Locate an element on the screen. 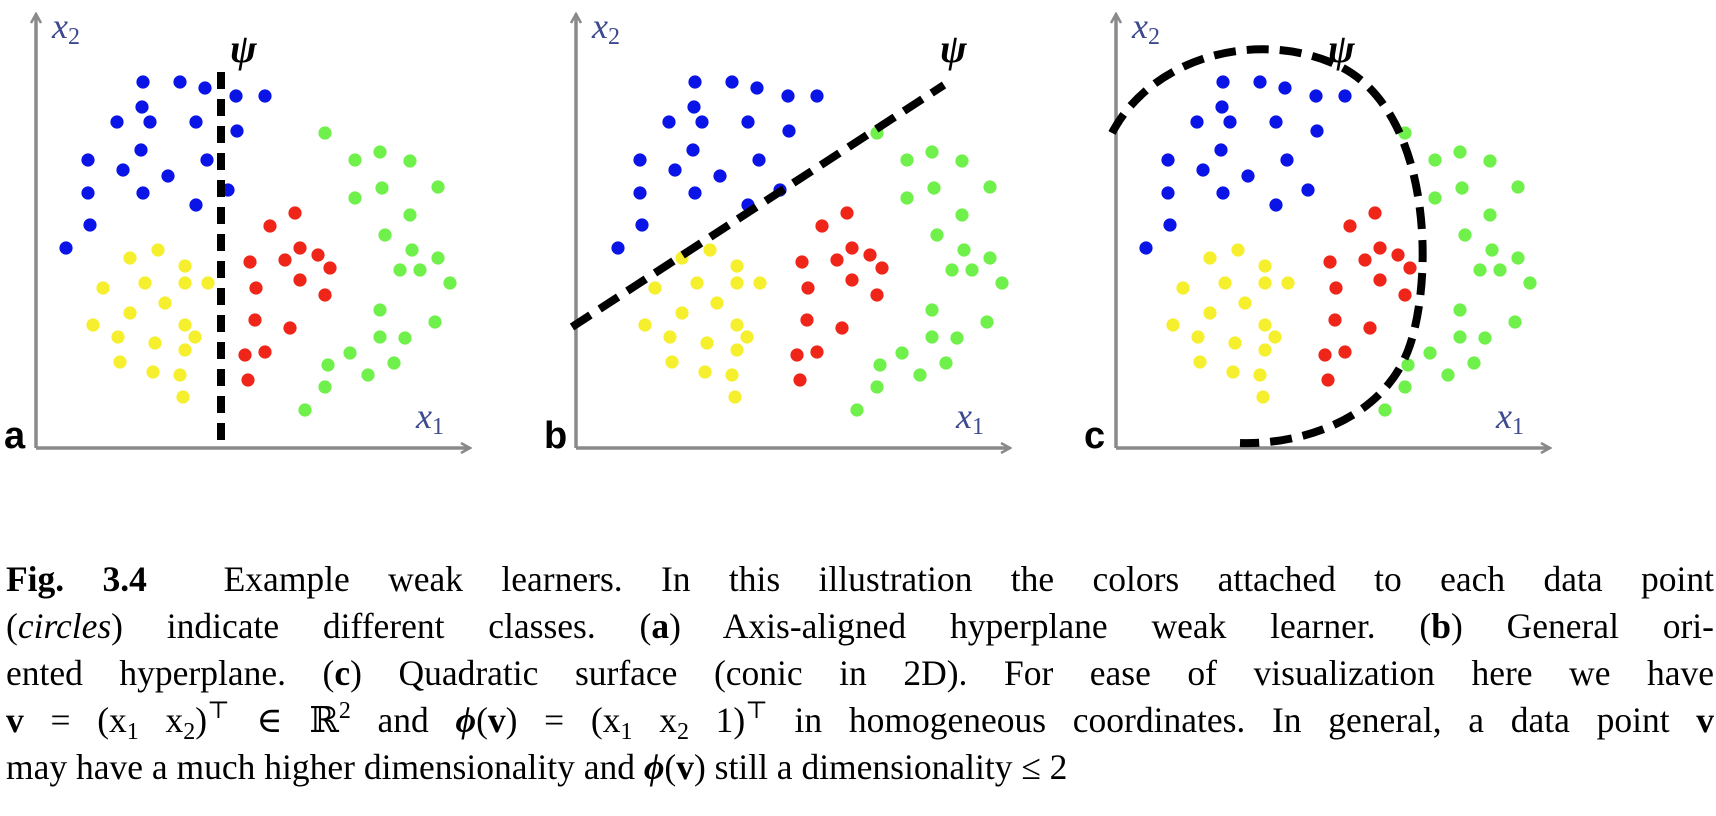 This screenshot has height=816, width=1716. caption-text: = (x is located at coordinates (75, 720).